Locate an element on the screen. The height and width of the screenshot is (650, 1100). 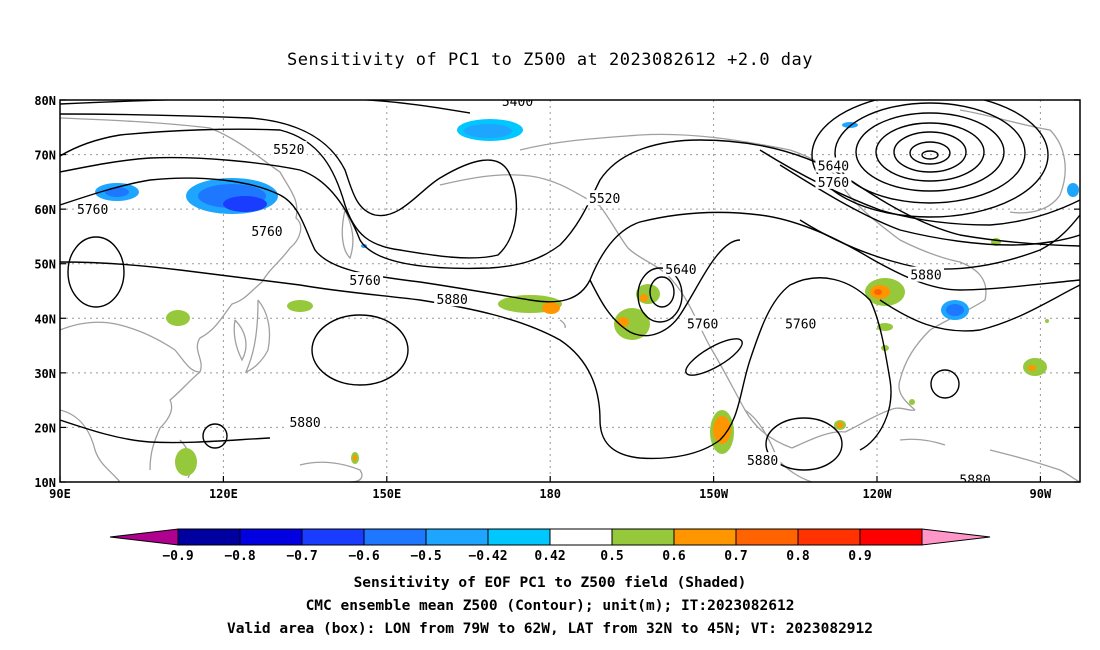
lat-tick-label: 10N is located at coordinates (45, 483).